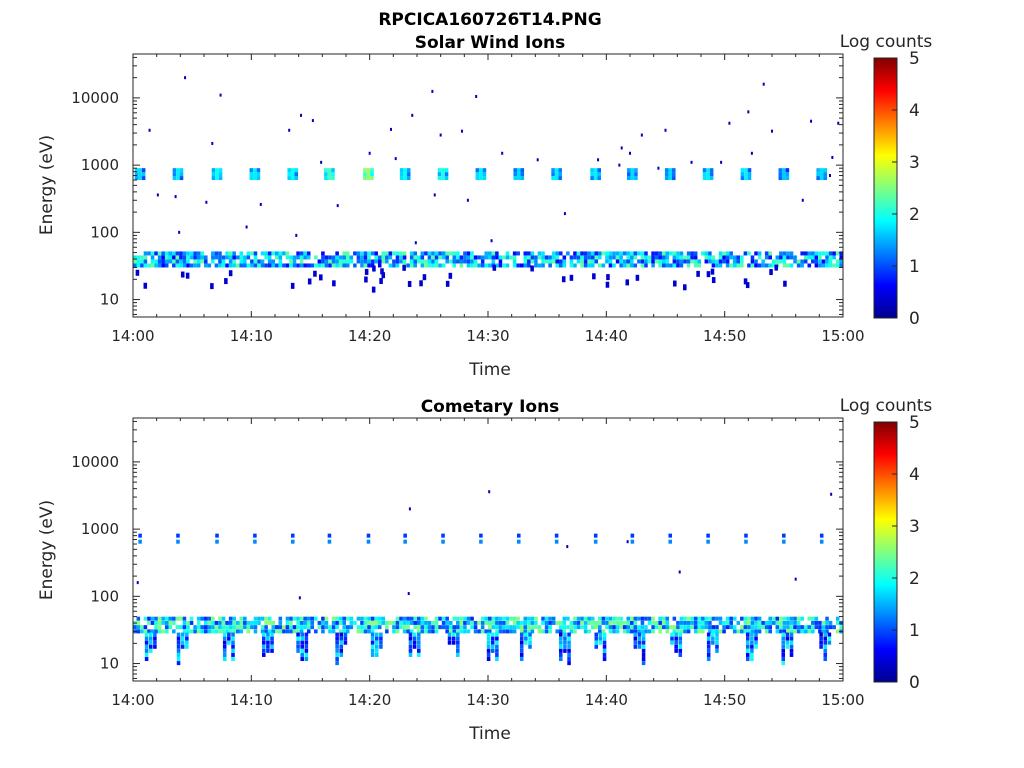 This screenshot has height=768, width=1024. What do you see at coordinates (914, 683) in the screenshot?
I see `cometary-colorbar-tick-label: 0` at bounding box center [914, 683].